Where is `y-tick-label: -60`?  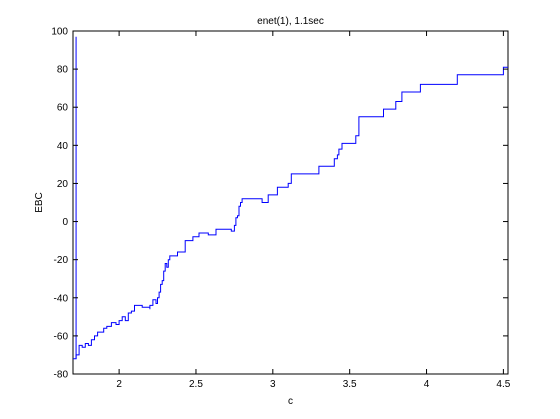 y-tick-label: -60 is located at coordinates (61, 336).